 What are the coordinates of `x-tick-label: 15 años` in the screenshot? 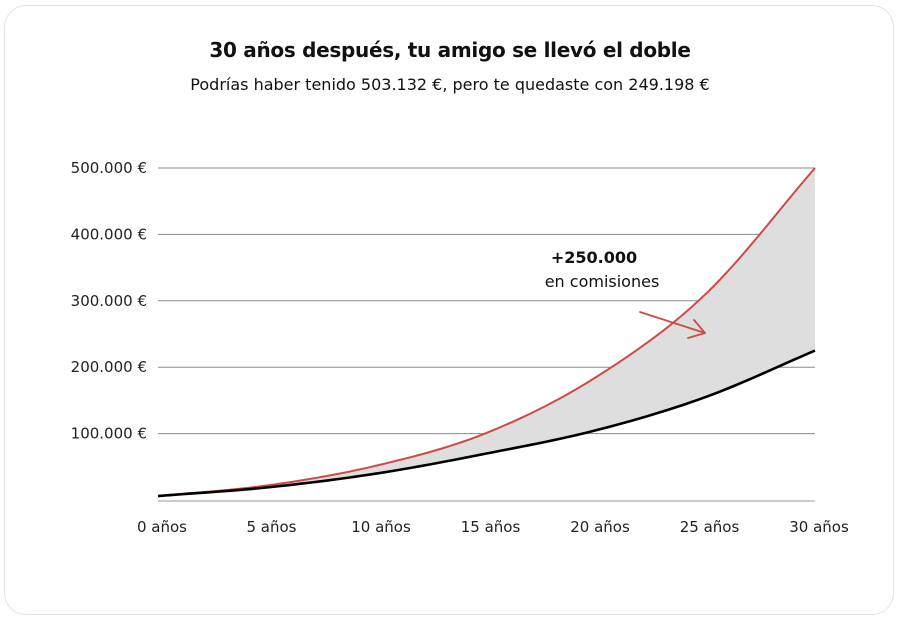 It's located at (491, 527).